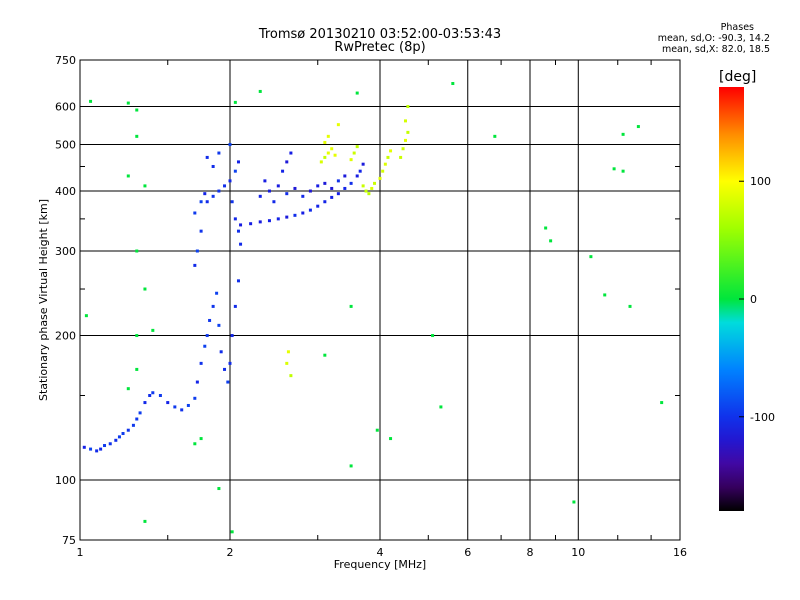 The width and height of the screenshot is (800, 600). Describe the element at coordinates (762, 417) in the screenshot. I see `colorbar-tick-label: -100` at that location.